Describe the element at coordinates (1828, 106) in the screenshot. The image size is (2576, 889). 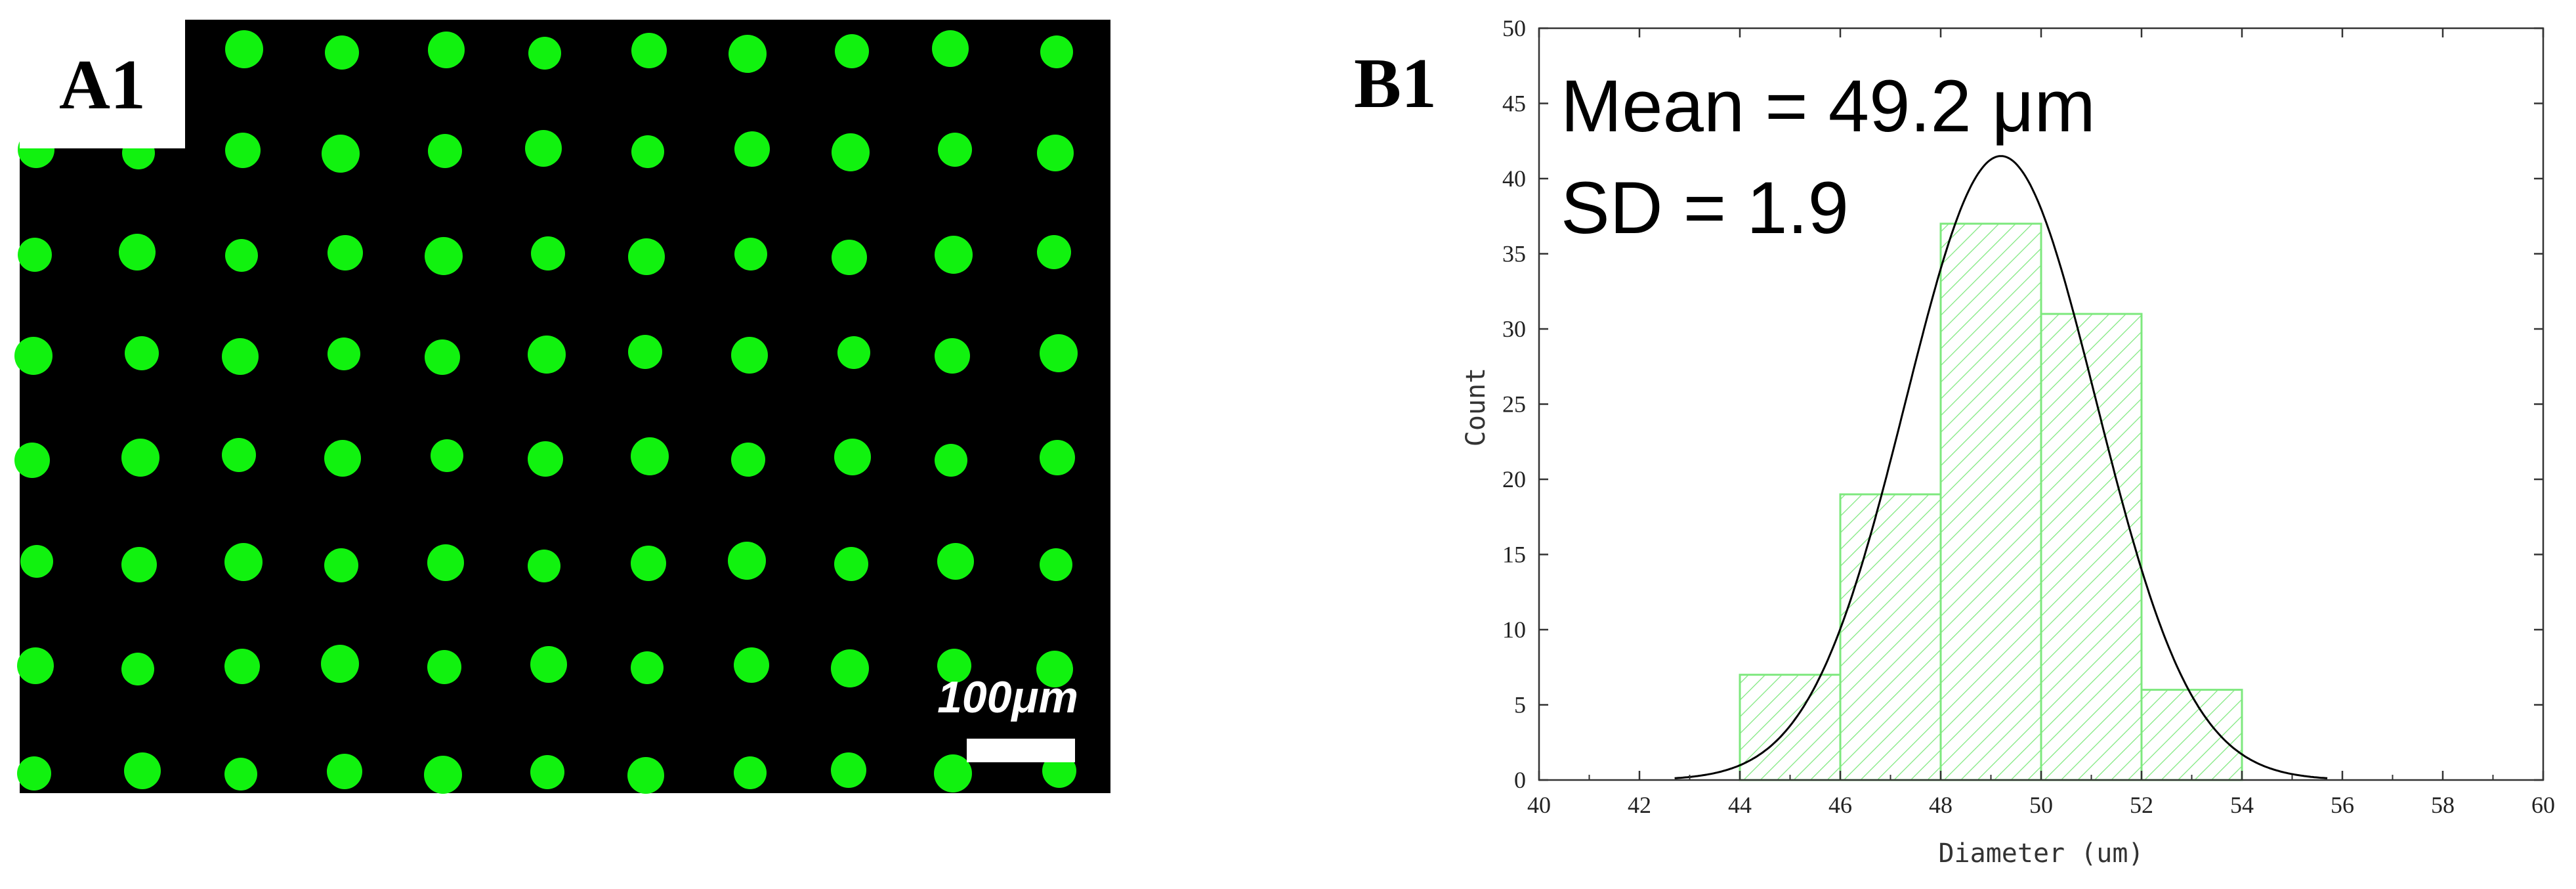
I see `mean-annotation: Mean = 49.2 μm` at that location.